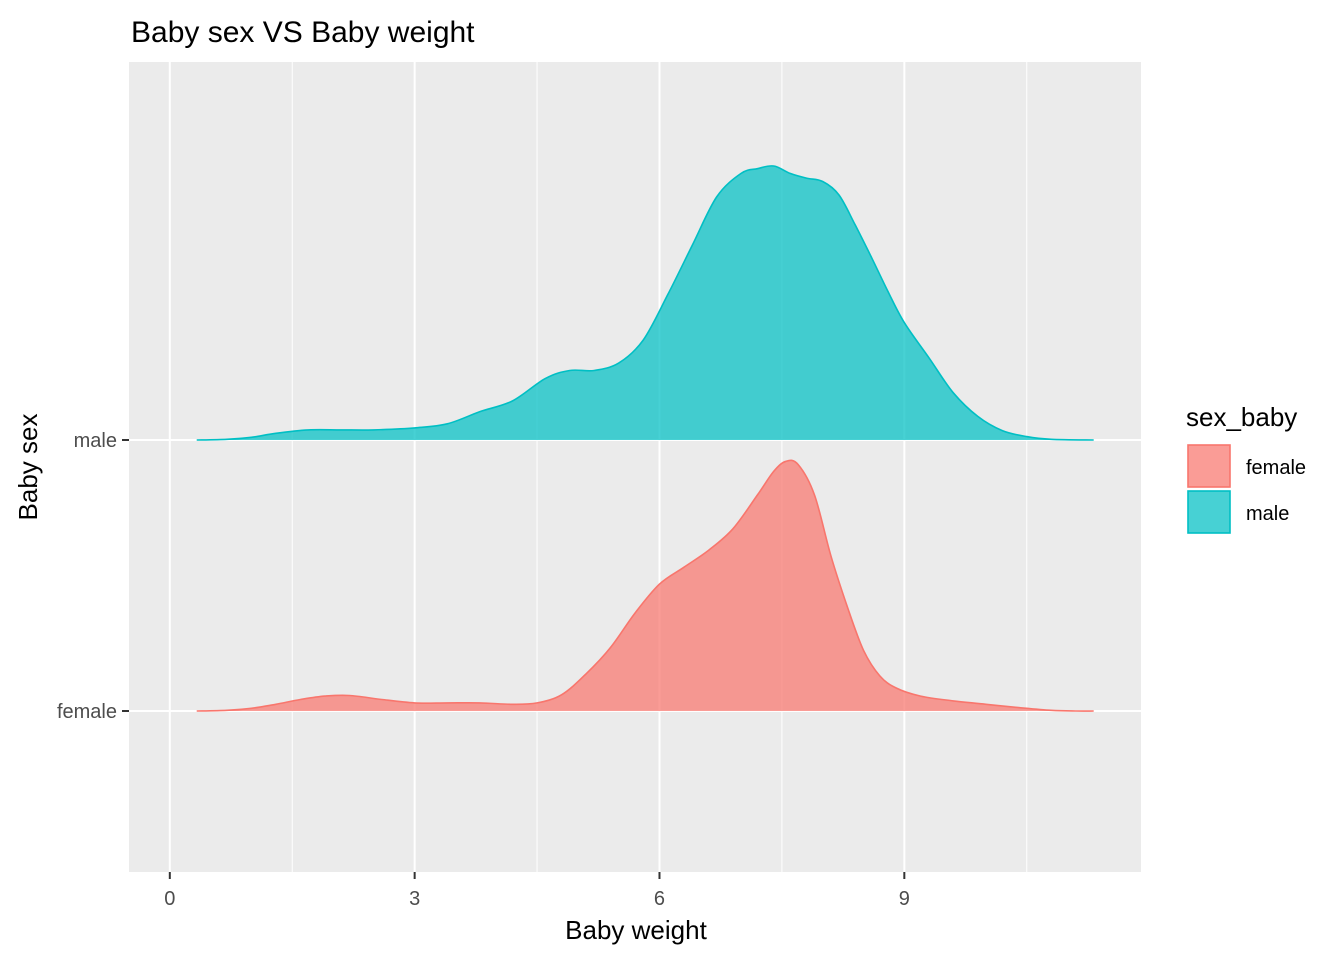 The width and height of the screenshot is (1344, 960). I want to click on legend-key-female, so click(1209, 466).